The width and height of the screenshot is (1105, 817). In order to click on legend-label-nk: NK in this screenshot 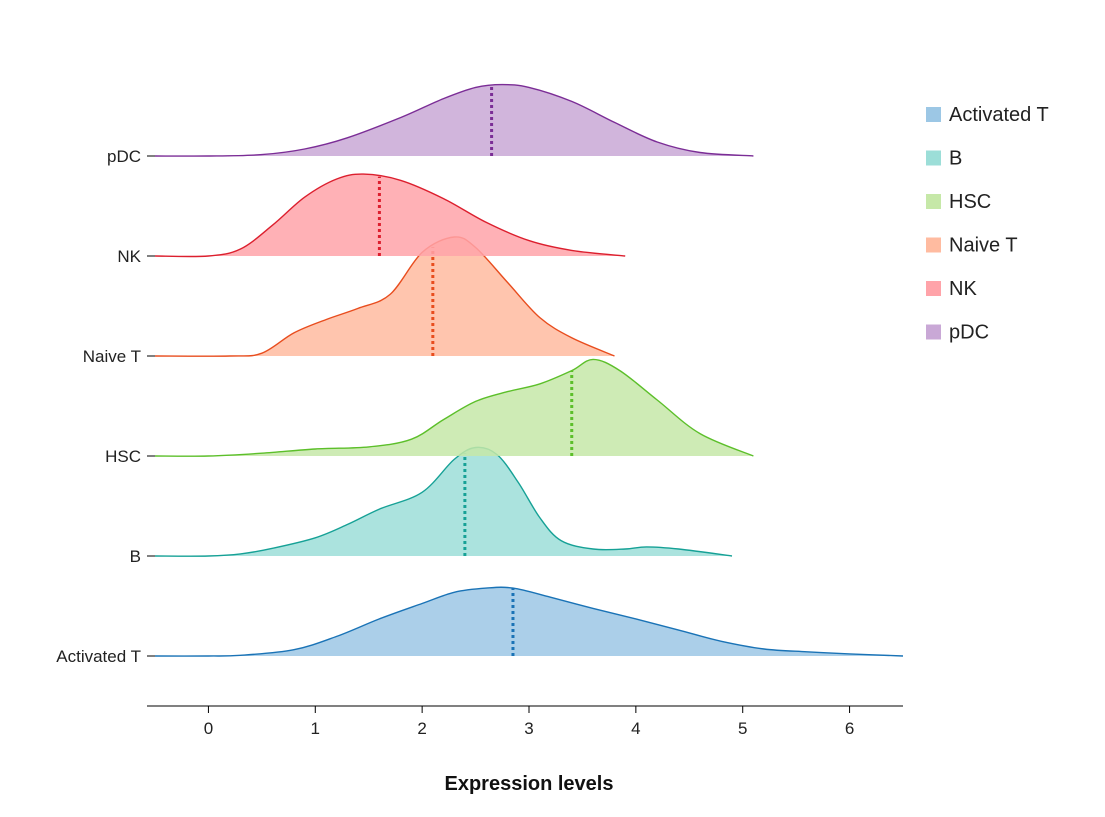, I will do `click(963, 289)`.